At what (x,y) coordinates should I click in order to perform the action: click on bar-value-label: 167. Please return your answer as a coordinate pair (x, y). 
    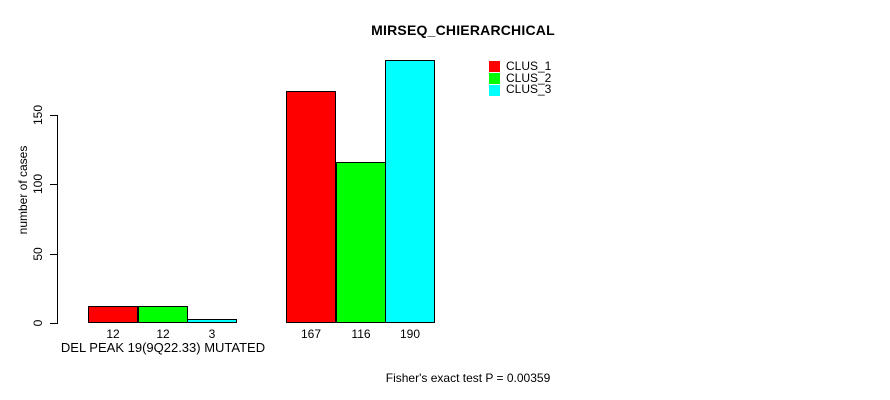
    Looking at the image, I should click on (311, 334).